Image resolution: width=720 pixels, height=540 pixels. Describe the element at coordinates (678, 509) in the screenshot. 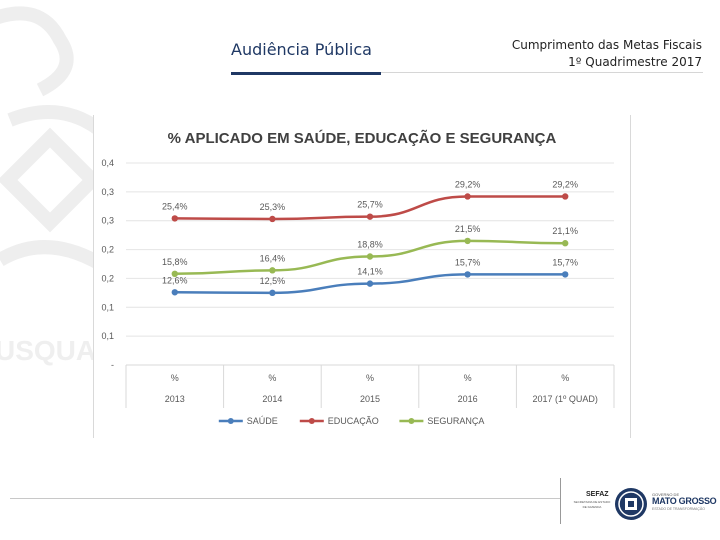

I see `gov-logo-subtitle: ESTADO DE TRANSFORMAÇÃO` at that location.